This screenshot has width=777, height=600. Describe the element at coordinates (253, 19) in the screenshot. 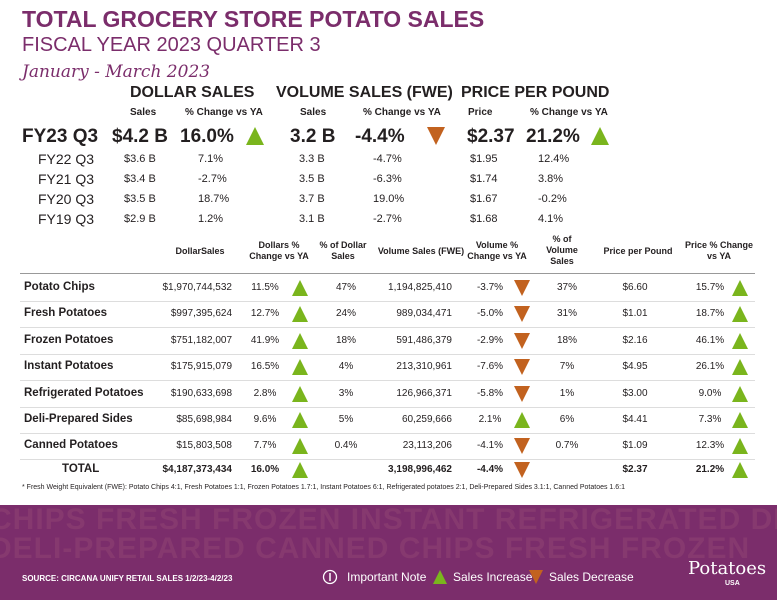

I see `title: TOTAL GROCERY STORE POTATO SALES` at that location.